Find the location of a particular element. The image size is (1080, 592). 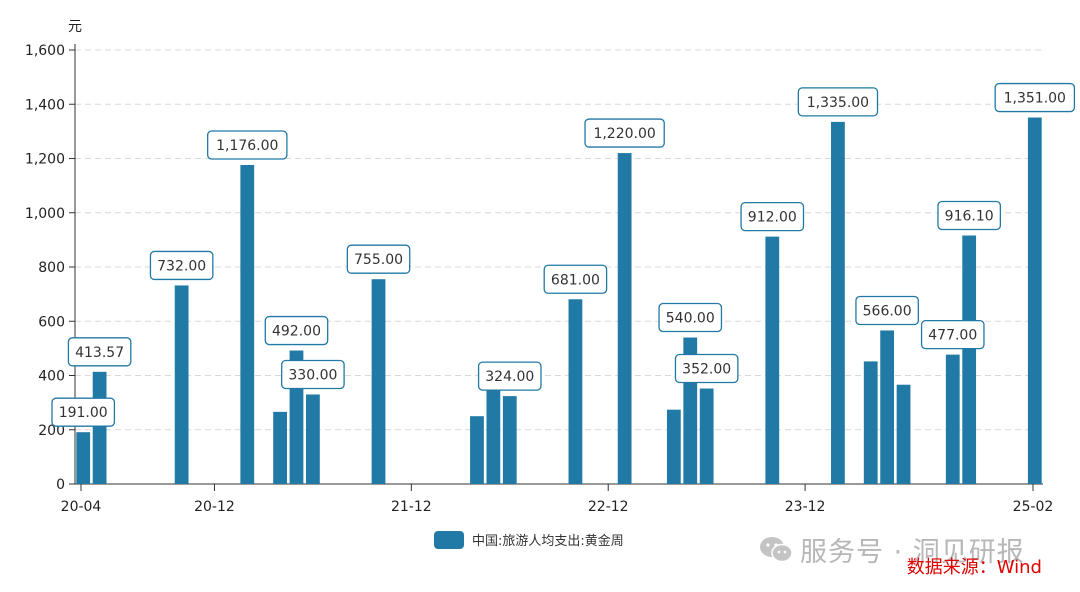

y-tick-label: 1,600 is located at coordinates (45, 51).